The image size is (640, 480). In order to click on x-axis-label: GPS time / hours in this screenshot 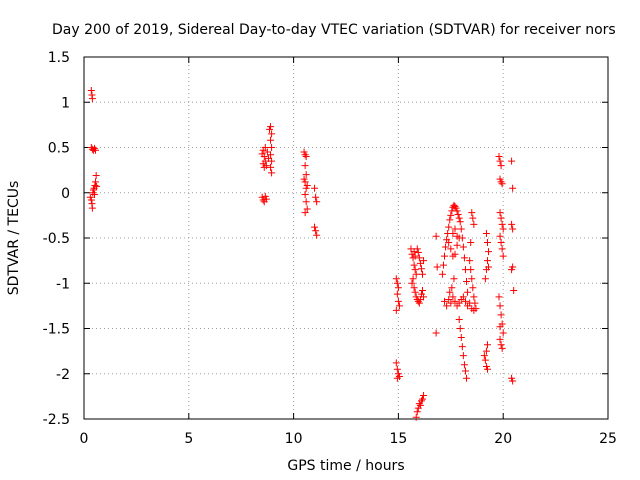, I will do `click(345, 466)`.